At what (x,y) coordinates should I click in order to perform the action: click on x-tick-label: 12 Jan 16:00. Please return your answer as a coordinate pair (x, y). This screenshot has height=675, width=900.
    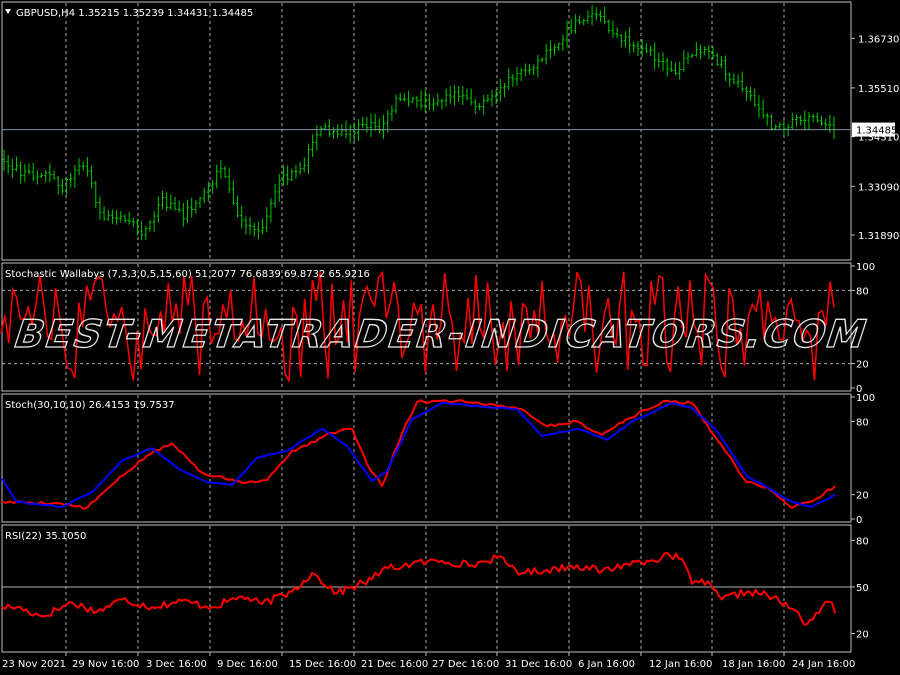
    Looking at the image, I should click on (680, 664).